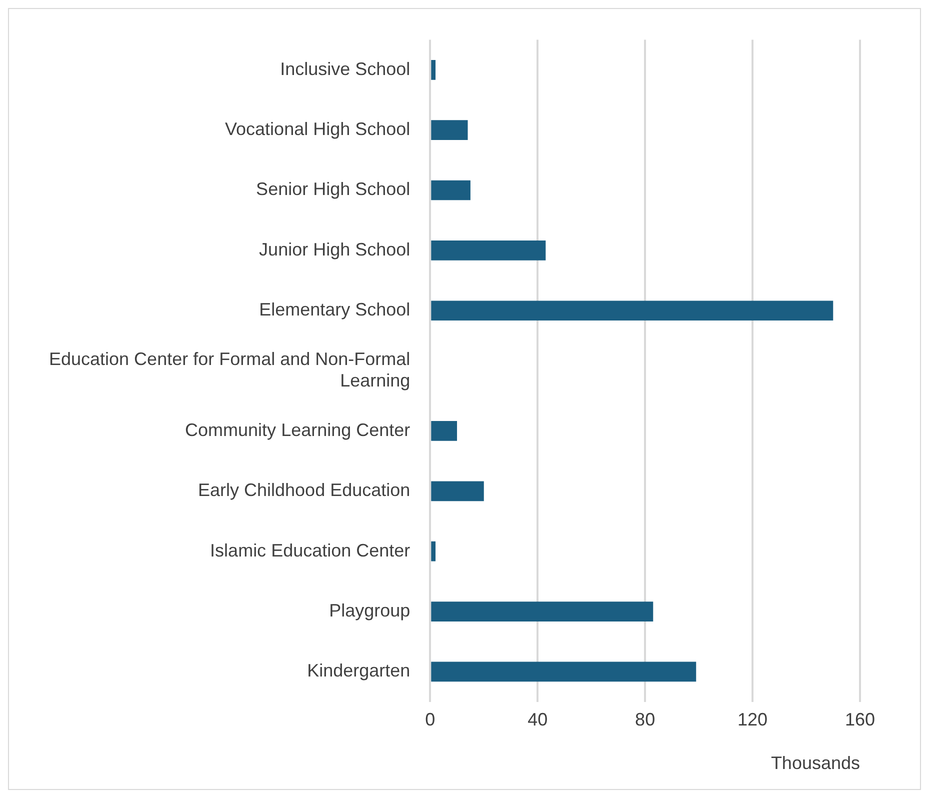 The image size is (929, 798). Describe the element at coordinates (334, 310) in the screenshot. I see `y-tick-label: Elementary School` at that location.